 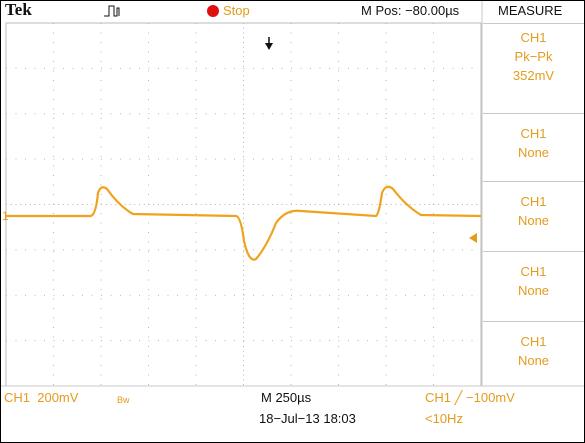 What do you see at coordinates (213, 11) in the screenshot?
I see `stop-indicator` at bounding box center [213, 11].